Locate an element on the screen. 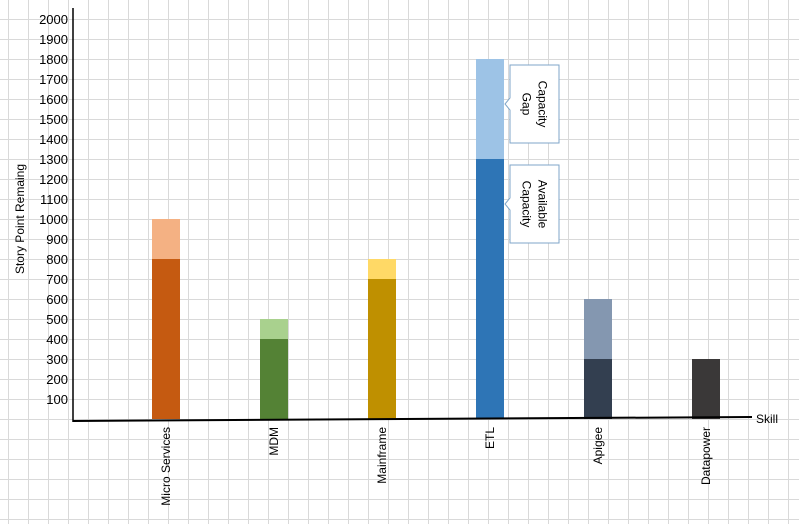 This screenshot has height=524, width=799. callout-line: Available is located at coordinates (543, 204).